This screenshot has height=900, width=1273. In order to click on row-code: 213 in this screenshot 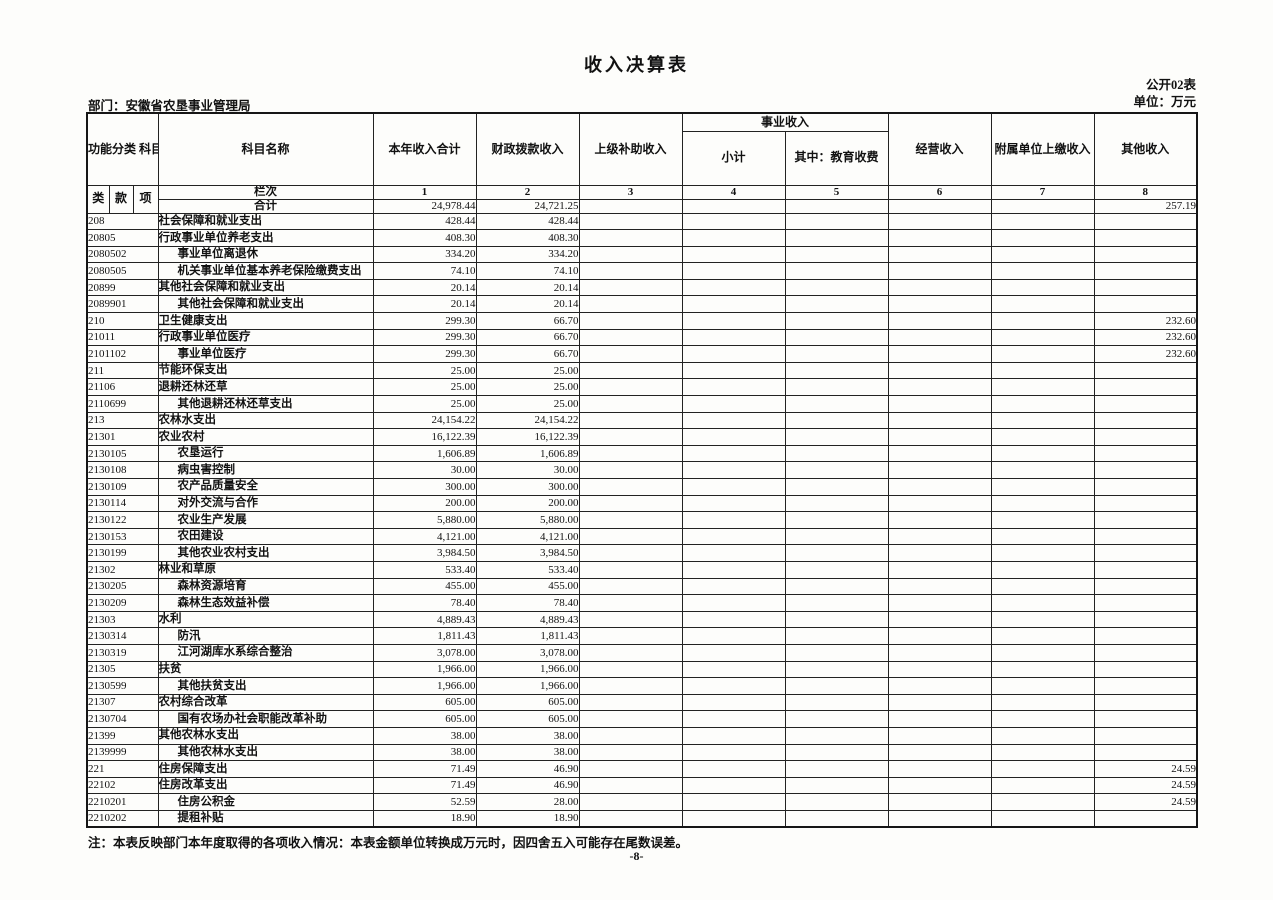, I will do `click(122, 420)`.